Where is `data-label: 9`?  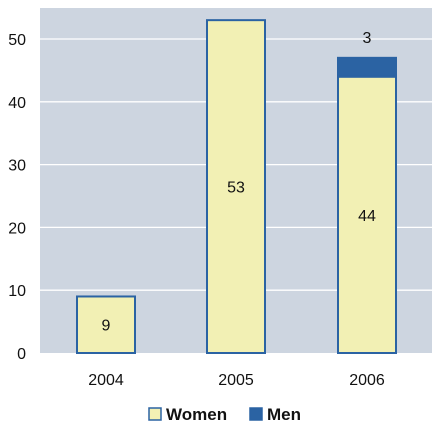 data-label: 9 is located at coordinates (106, 326).